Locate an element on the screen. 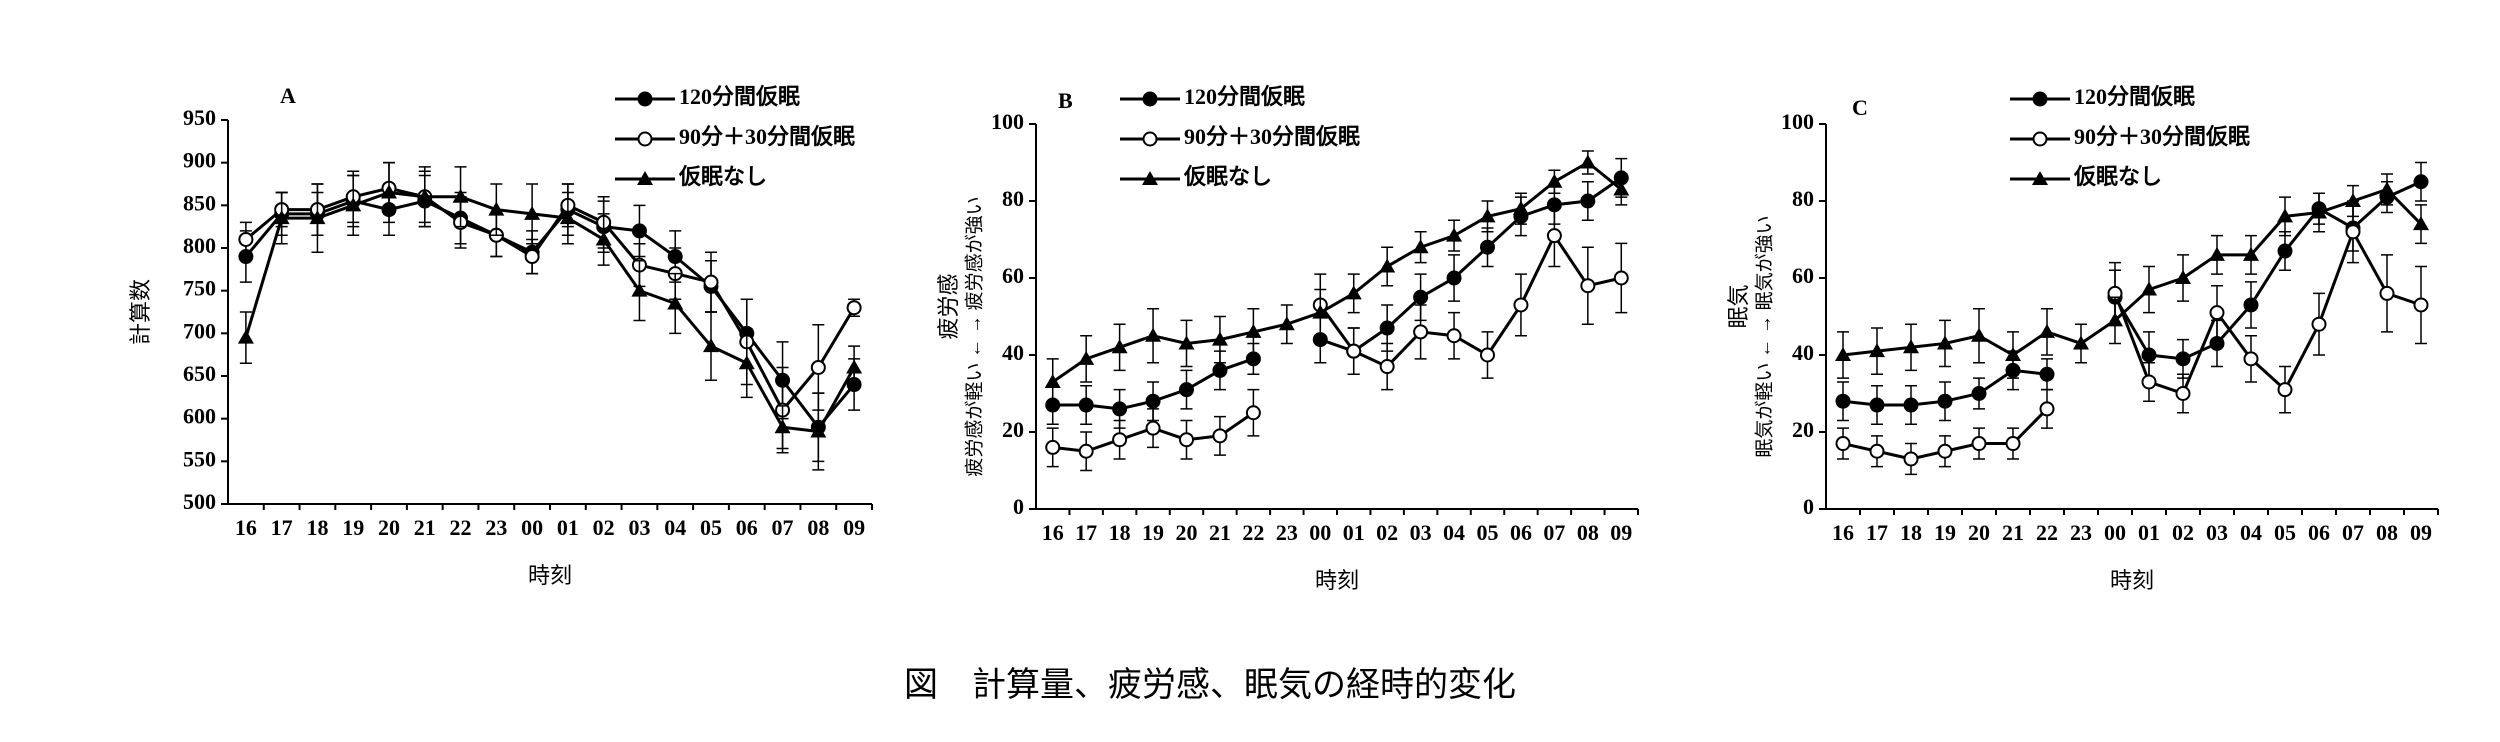 The image size is (2500, 742). x-axis-label: 時刻 is located at coordinates (2132, 580).